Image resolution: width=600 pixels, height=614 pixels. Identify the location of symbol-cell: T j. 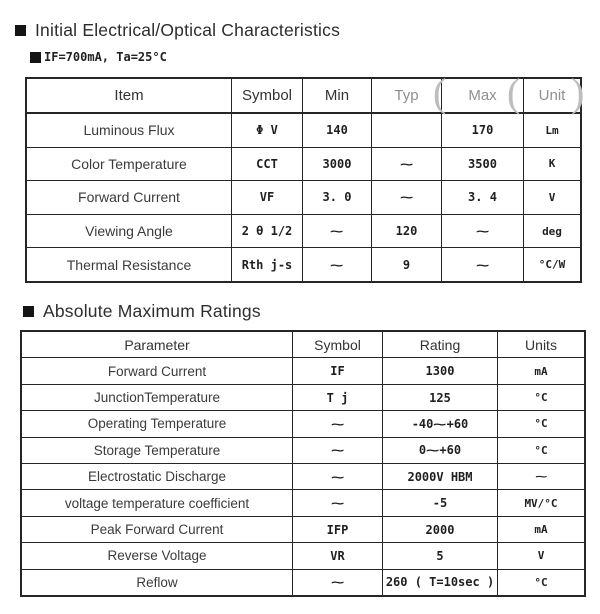
(338, 397).